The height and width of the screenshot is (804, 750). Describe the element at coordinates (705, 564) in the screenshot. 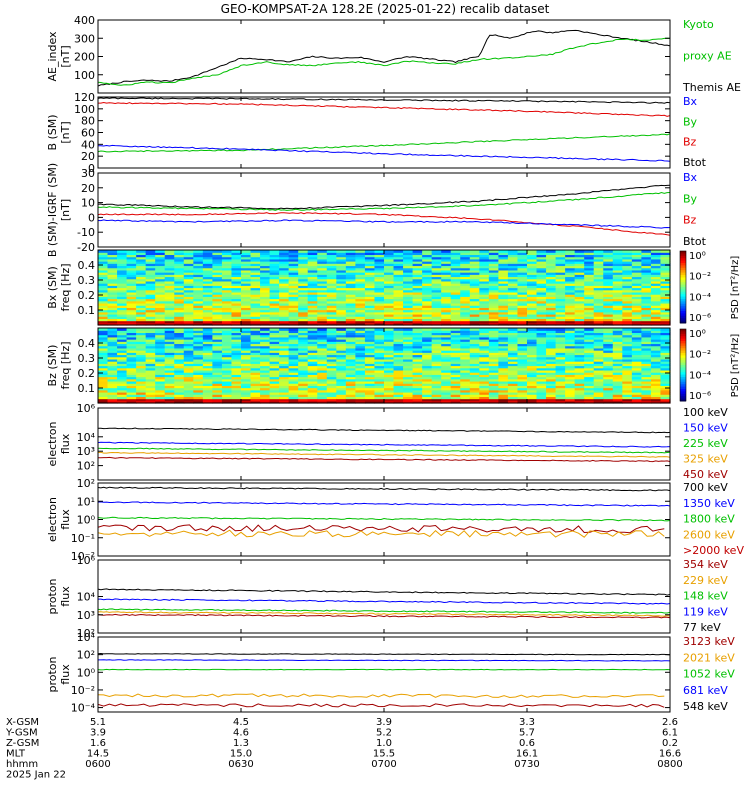

I see `legend-entry: 354 keV` at that location.